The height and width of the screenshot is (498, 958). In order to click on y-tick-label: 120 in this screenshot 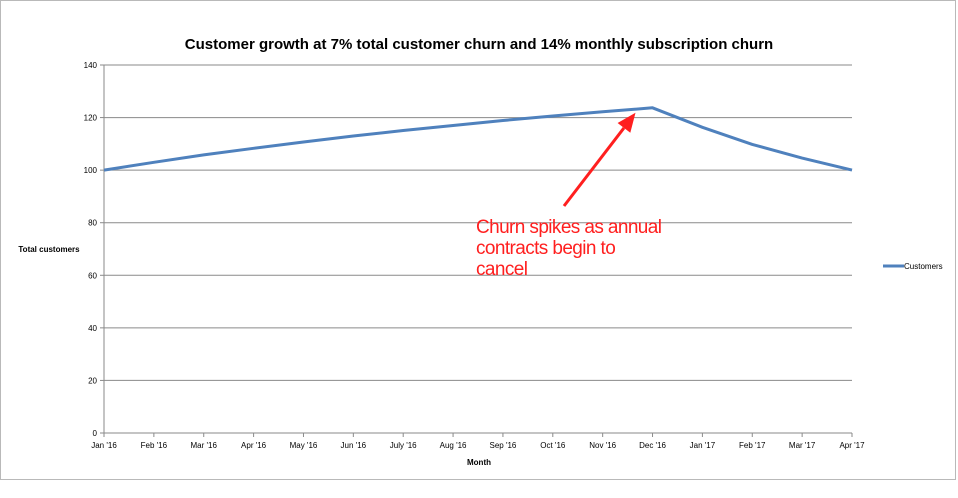, I will do `click(91, 118)`.